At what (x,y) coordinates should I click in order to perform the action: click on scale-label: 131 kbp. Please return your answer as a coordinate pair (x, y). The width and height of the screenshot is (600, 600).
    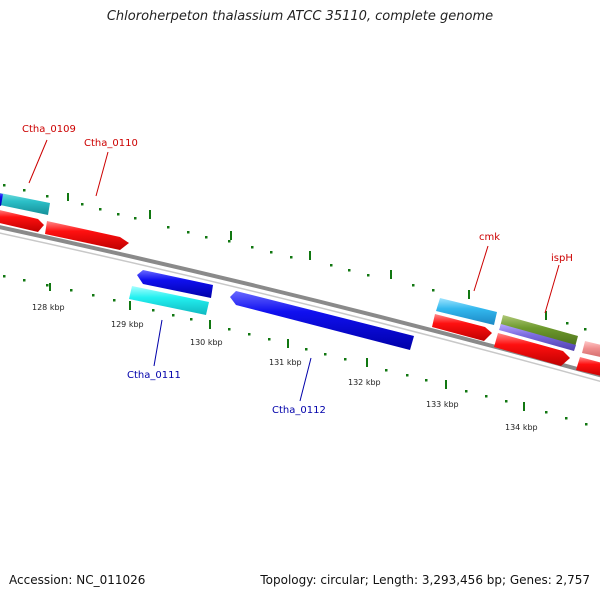
    Looking at the image, I should click on (285, 362).